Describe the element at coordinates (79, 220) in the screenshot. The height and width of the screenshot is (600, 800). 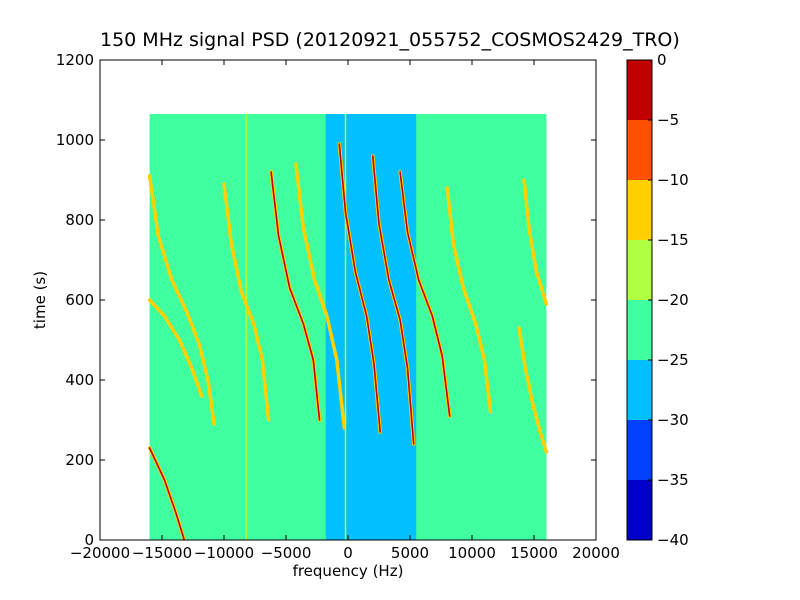
I see `y-tick-label: 800` at that location.